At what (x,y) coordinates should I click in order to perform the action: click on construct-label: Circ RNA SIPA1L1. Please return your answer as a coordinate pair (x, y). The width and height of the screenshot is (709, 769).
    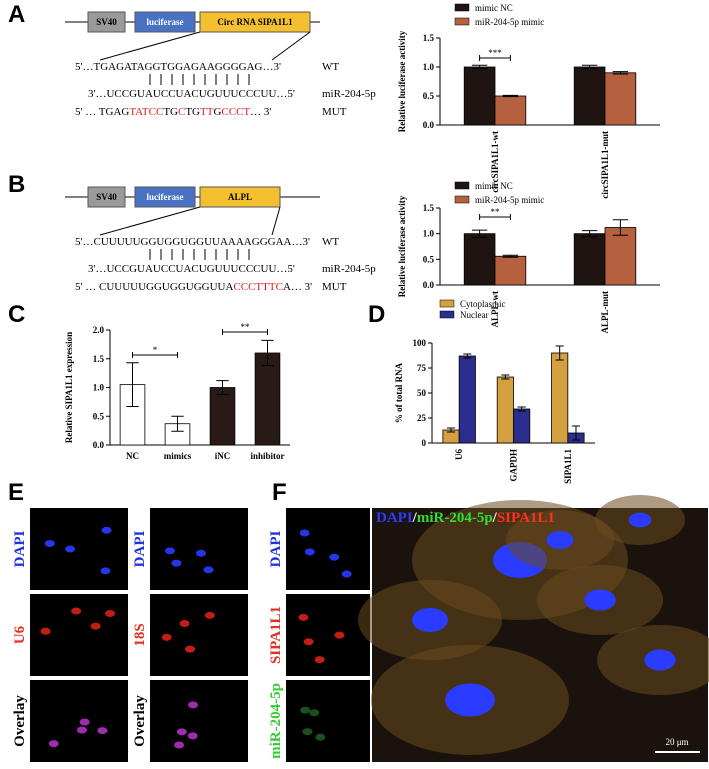
    Looking at the image, I should click on (255, 22).